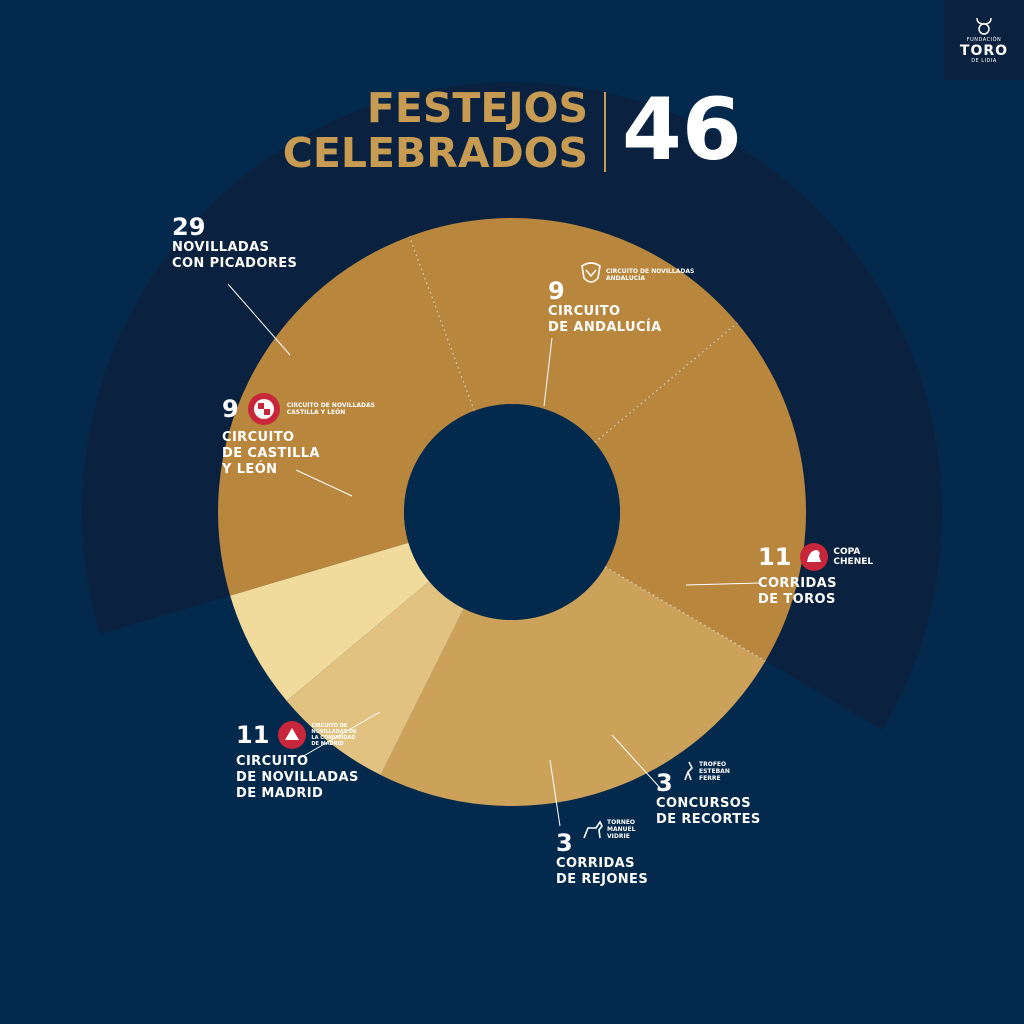 Image resolution: width=1024 pixels, height=1024 pixels. Describe the element at coordinates (548, 372) in the screenshot. I see `leader-andalucia` at that location.